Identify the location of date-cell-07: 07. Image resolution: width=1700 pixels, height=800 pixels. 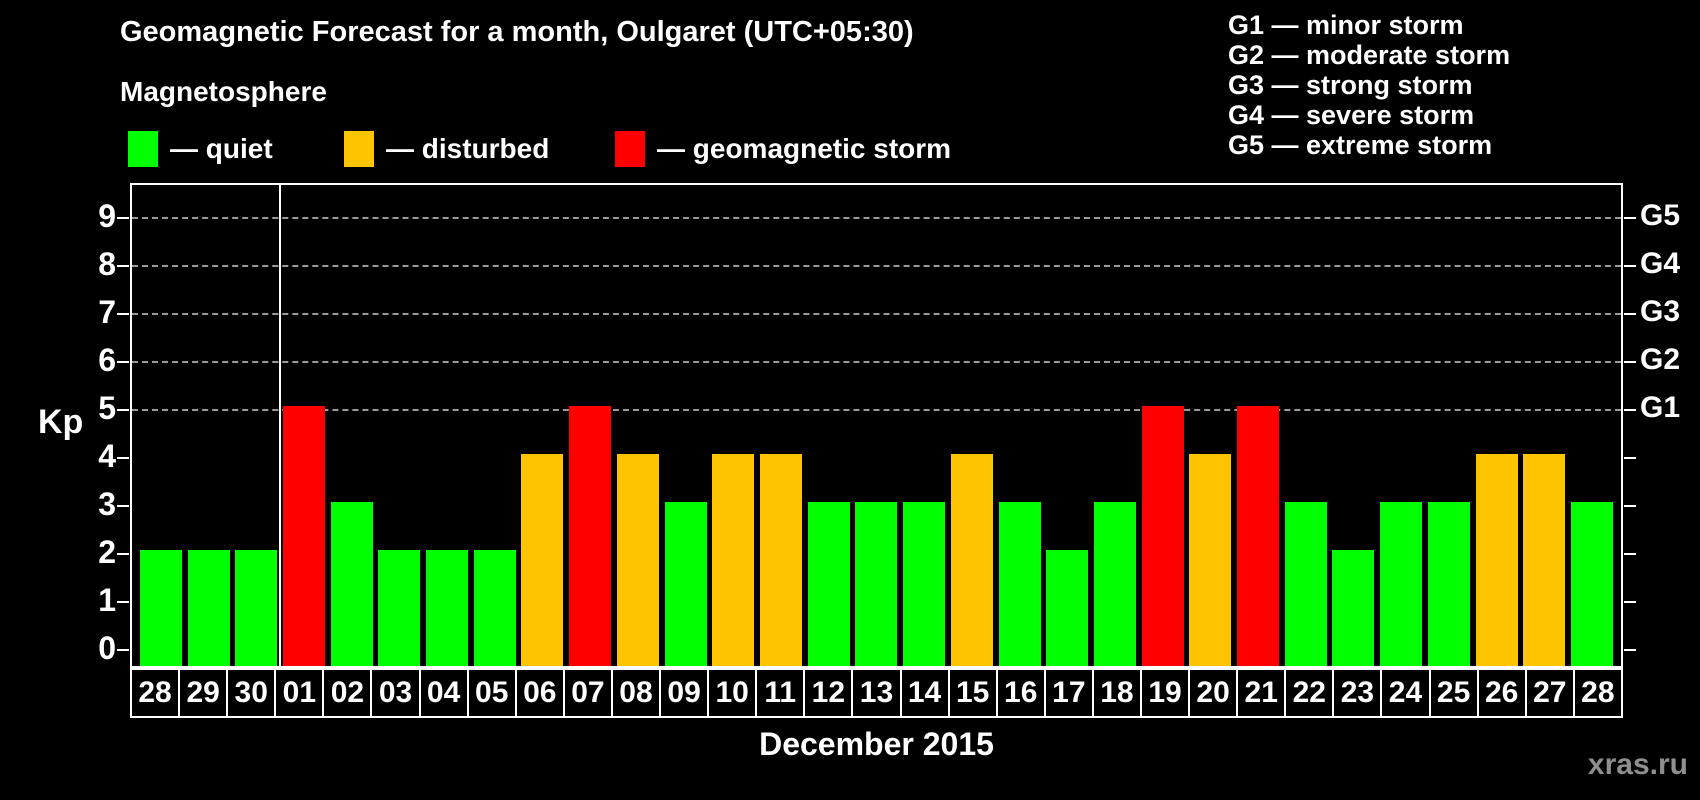
(587, 693).